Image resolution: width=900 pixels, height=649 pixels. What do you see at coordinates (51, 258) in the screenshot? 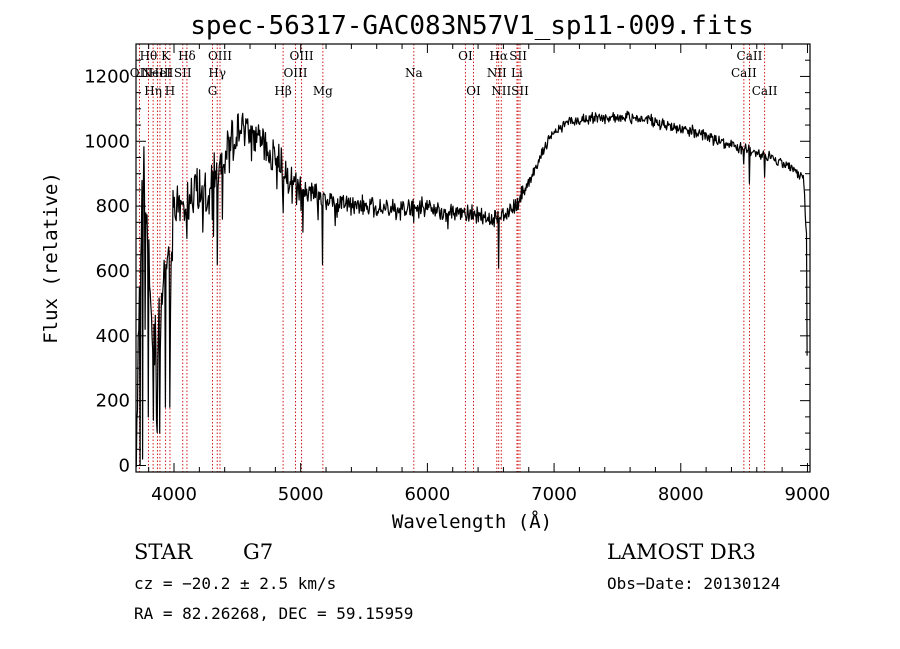
I see `y-axis-label: Flux (relative)` at bounding box center [51, 258].